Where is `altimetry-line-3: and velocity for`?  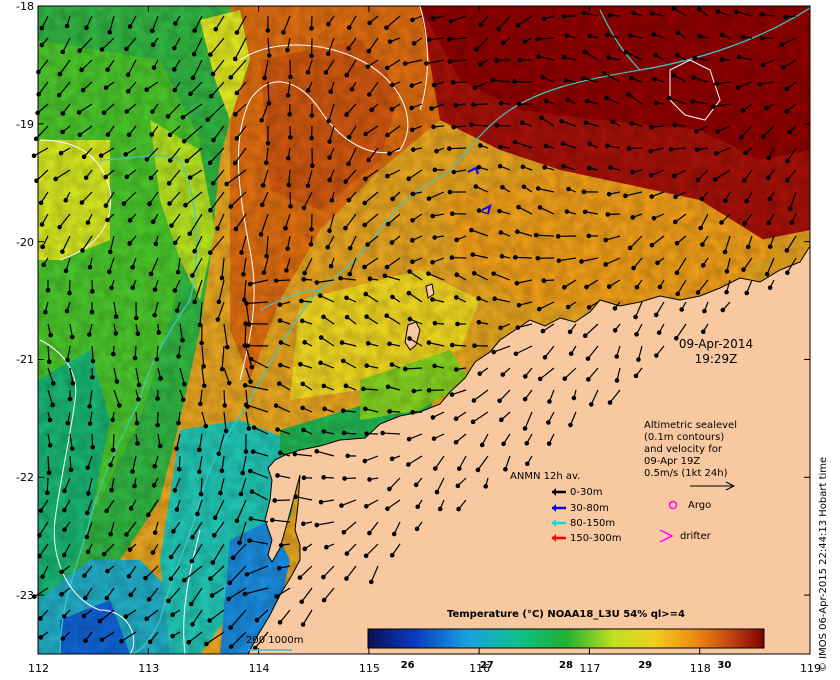 altimetry-line-3: and velocity for is located at coordinates (683, 449).